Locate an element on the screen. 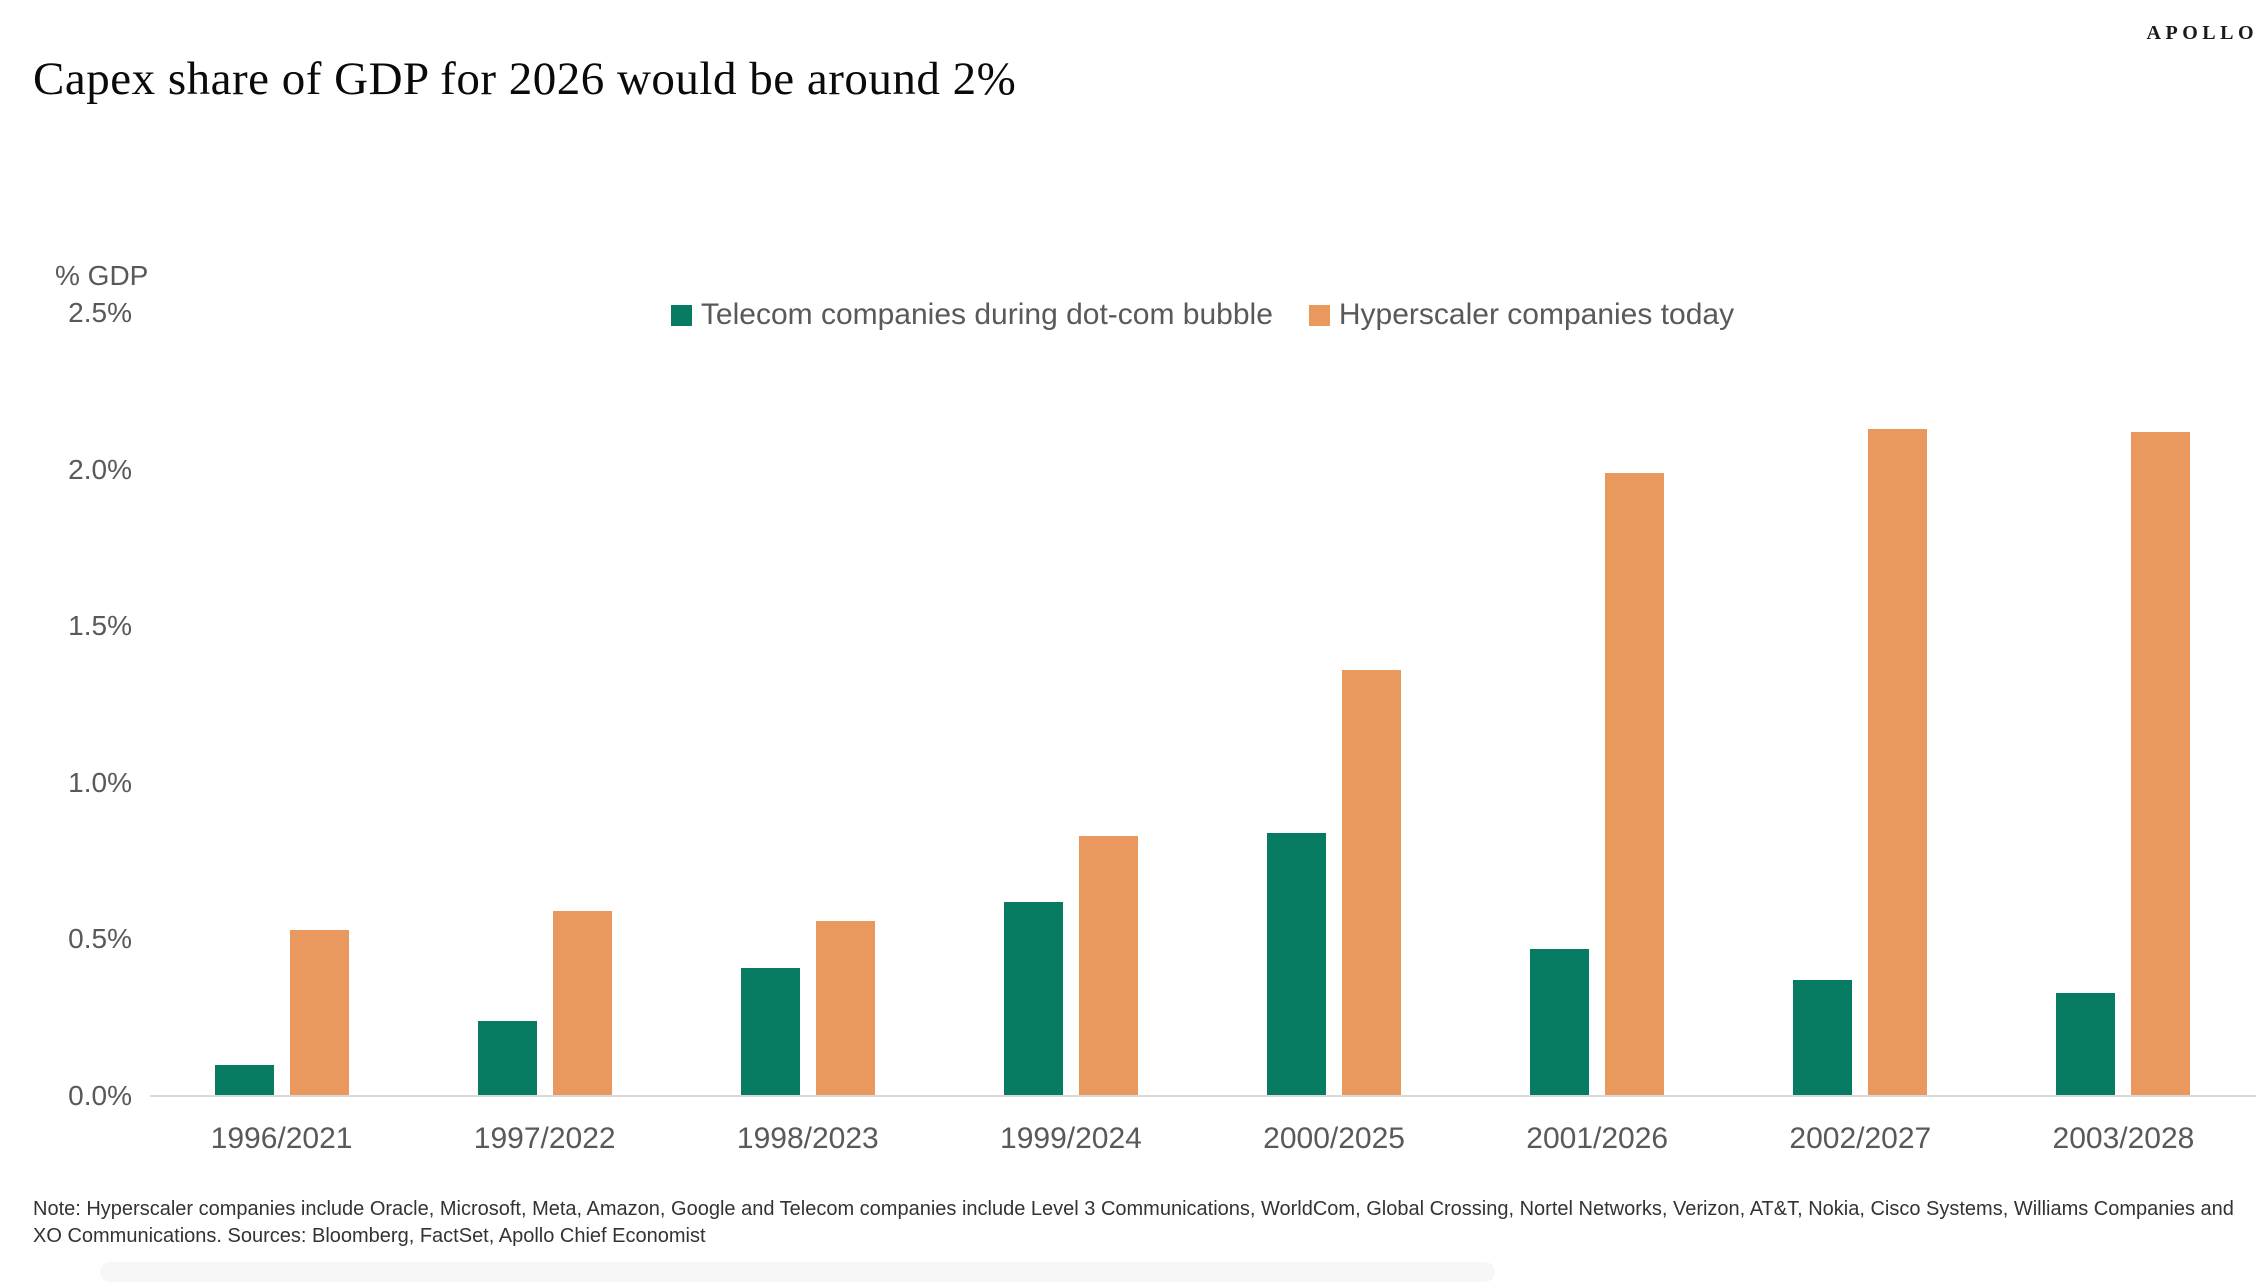 The width and height of the screenshot is (2266, 1282). legend-item: Hyperscaler companies today is located at coordinates (1521, 315).